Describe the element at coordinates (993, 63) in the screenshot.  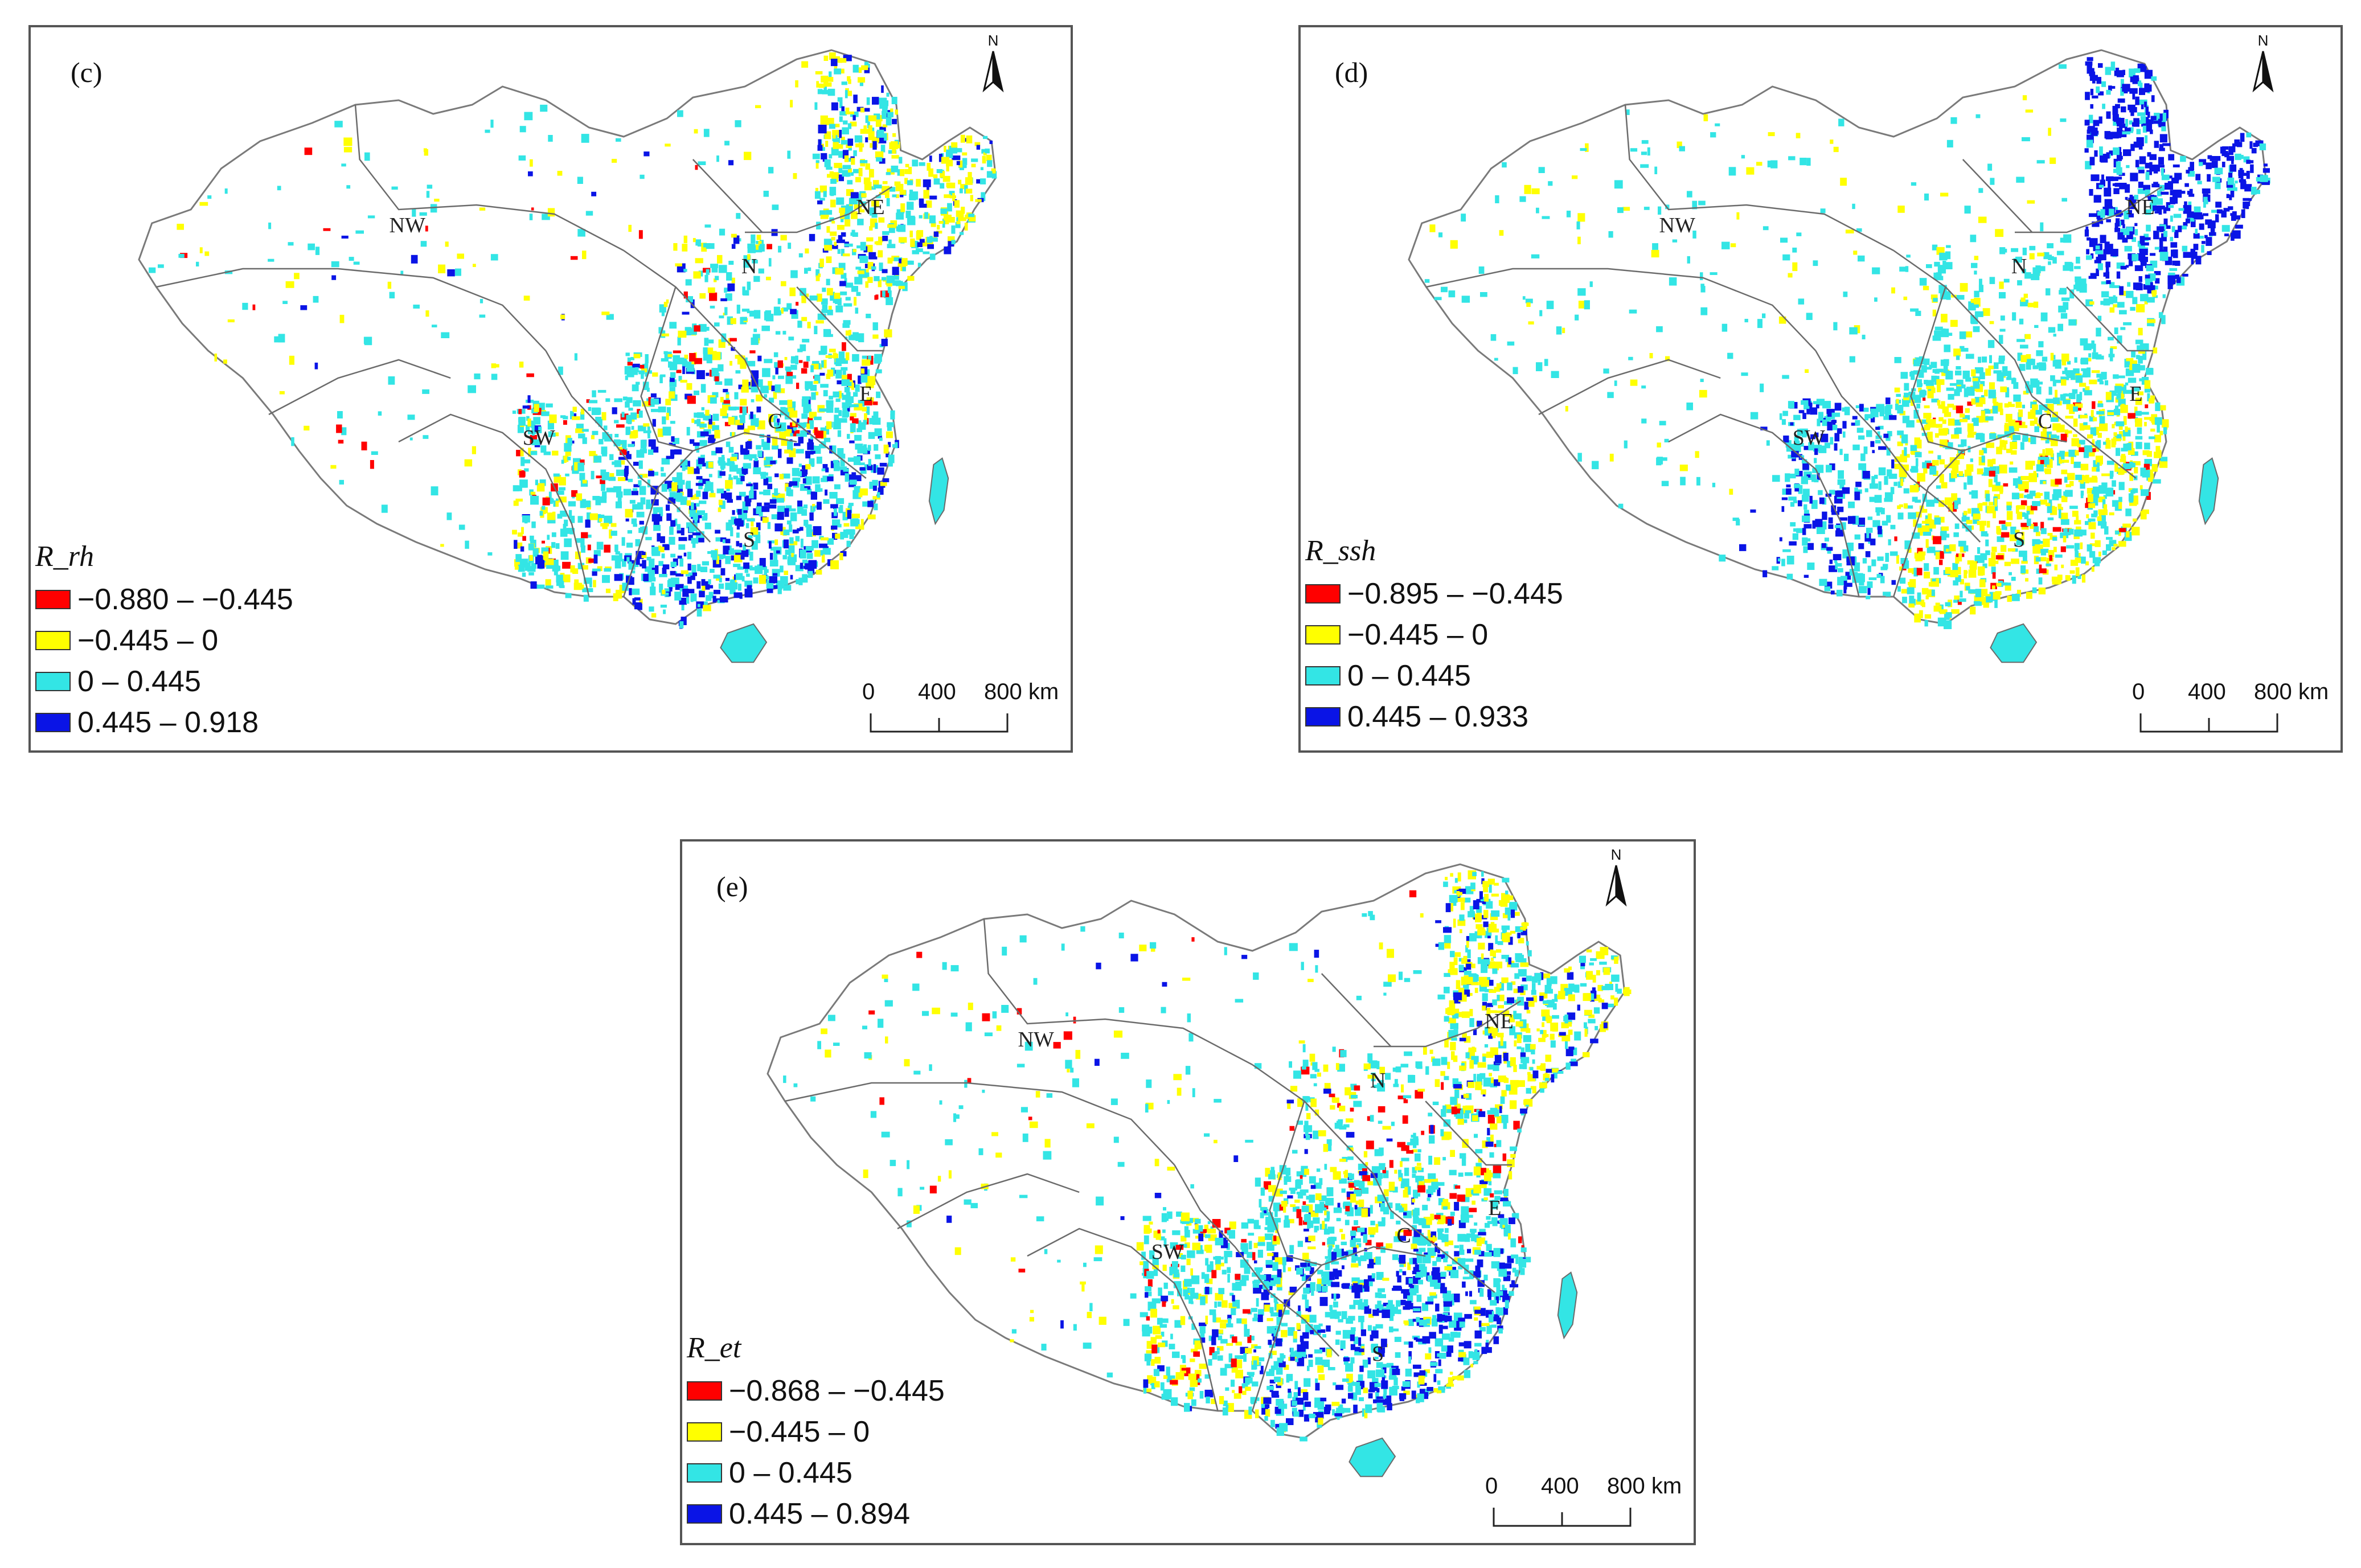
I see `north-arrow-icon: N` at that location.